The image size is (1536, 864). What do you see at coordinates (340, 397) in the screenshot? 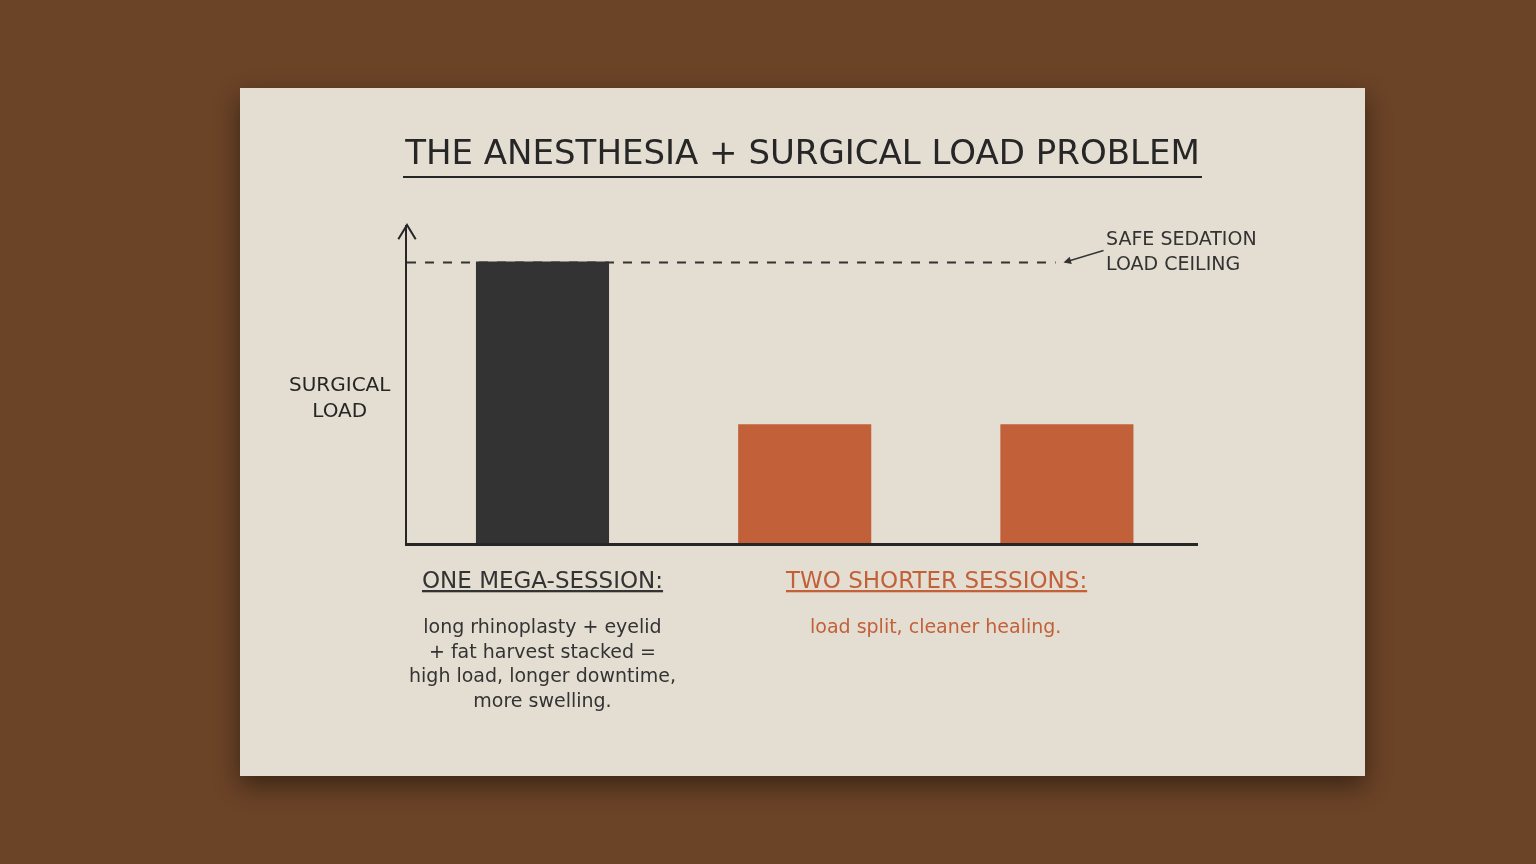
I see `y-axis-title: SURGICAL LOAD` at bounding box center [340, 397].